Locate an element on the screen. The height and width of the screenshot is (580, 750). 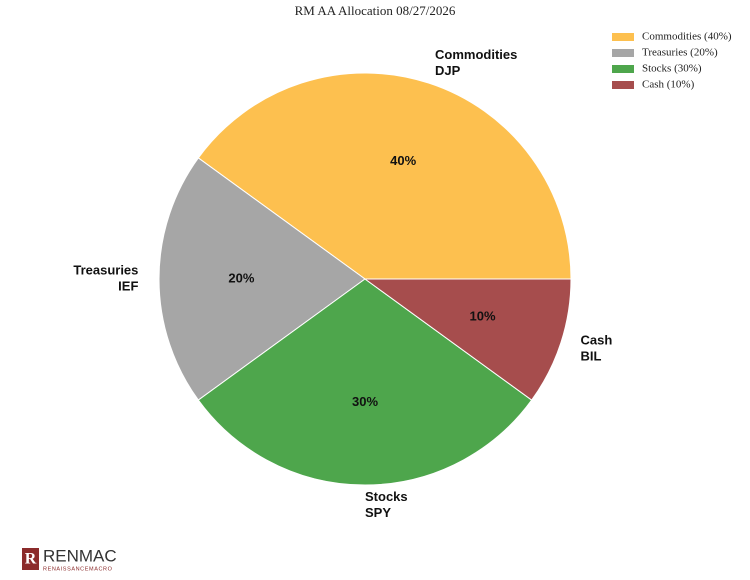
category-label: Cash is located at coordinates (597, 339).